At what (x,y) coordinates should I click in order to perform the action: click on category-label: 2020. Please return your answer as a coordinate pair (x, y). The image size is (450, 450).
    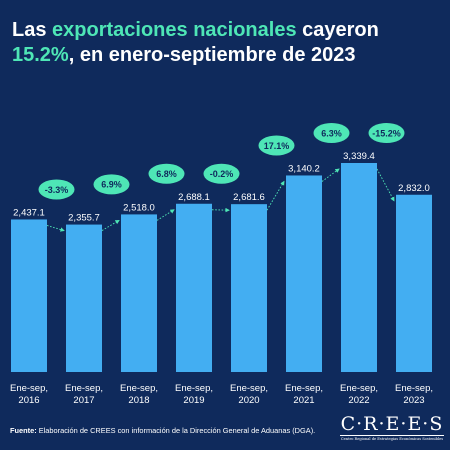
    Looking at the image, I should click on (248, 400).